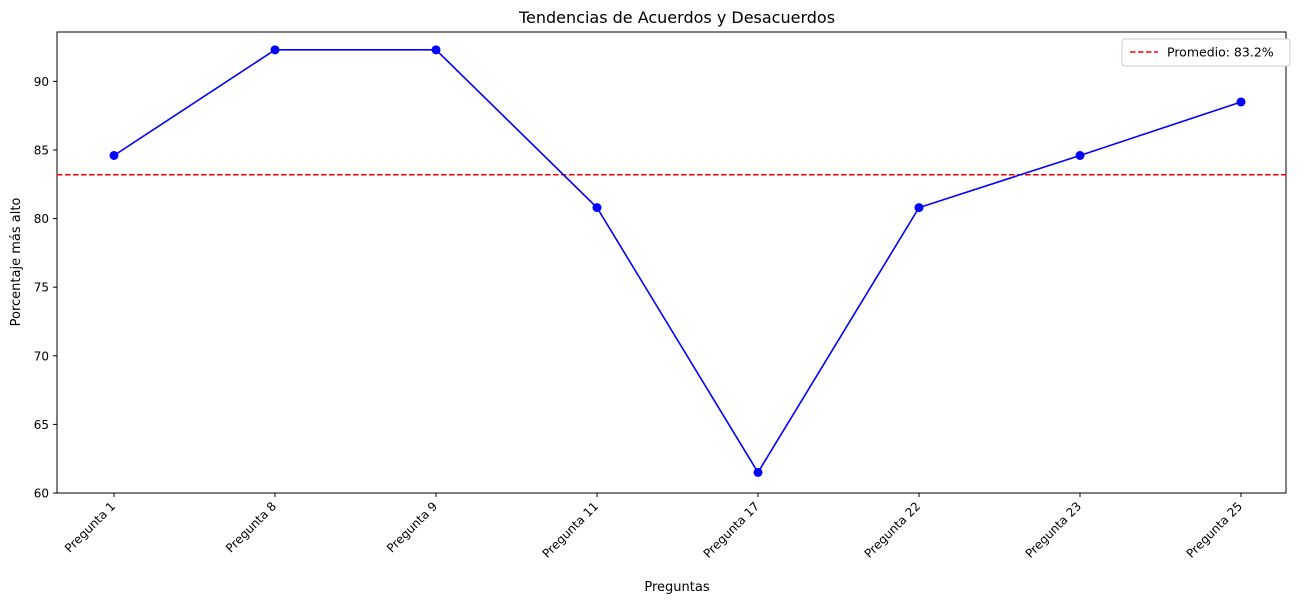  I want to click on y-axis: 60 65 70 75 80 85 90, so click(45, 288).